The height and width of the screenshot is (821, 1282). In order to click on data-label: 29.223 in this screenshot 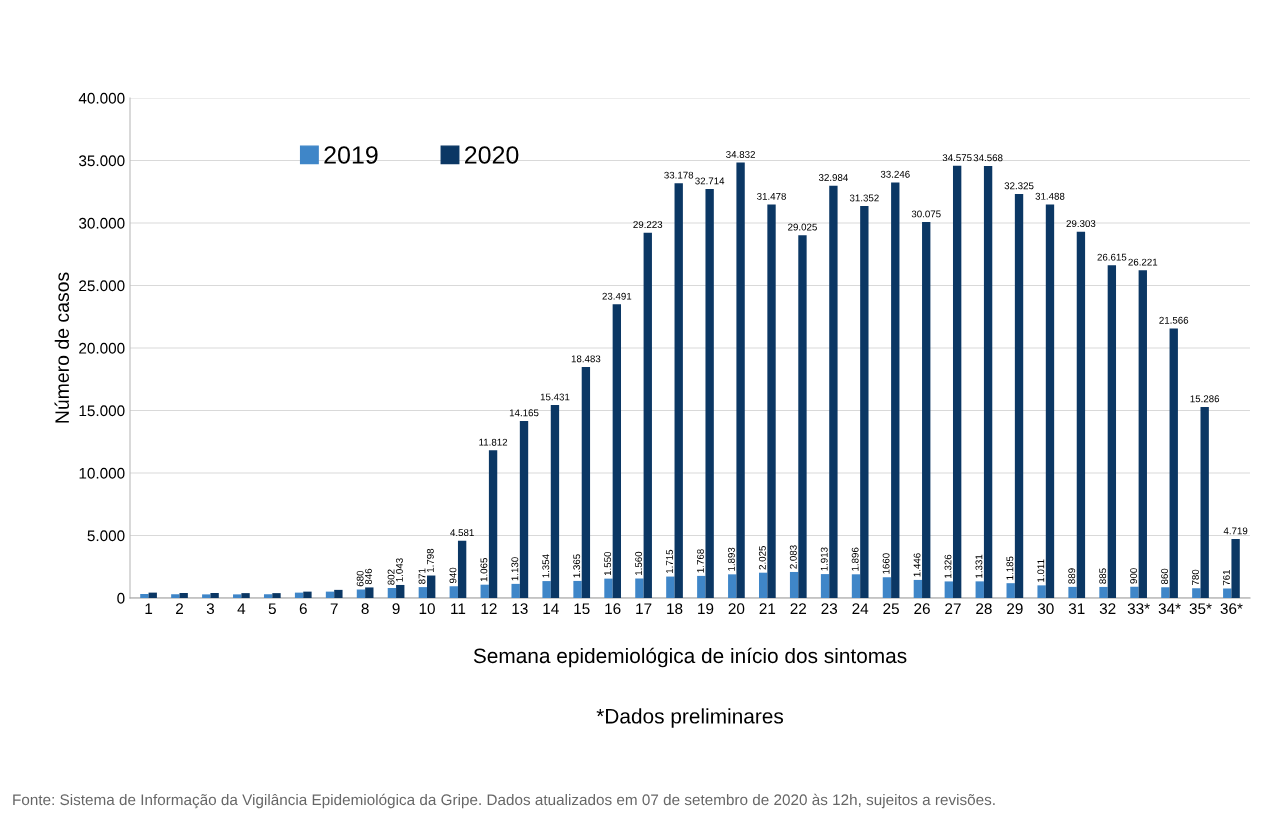, I will do `click(648, 225)`.